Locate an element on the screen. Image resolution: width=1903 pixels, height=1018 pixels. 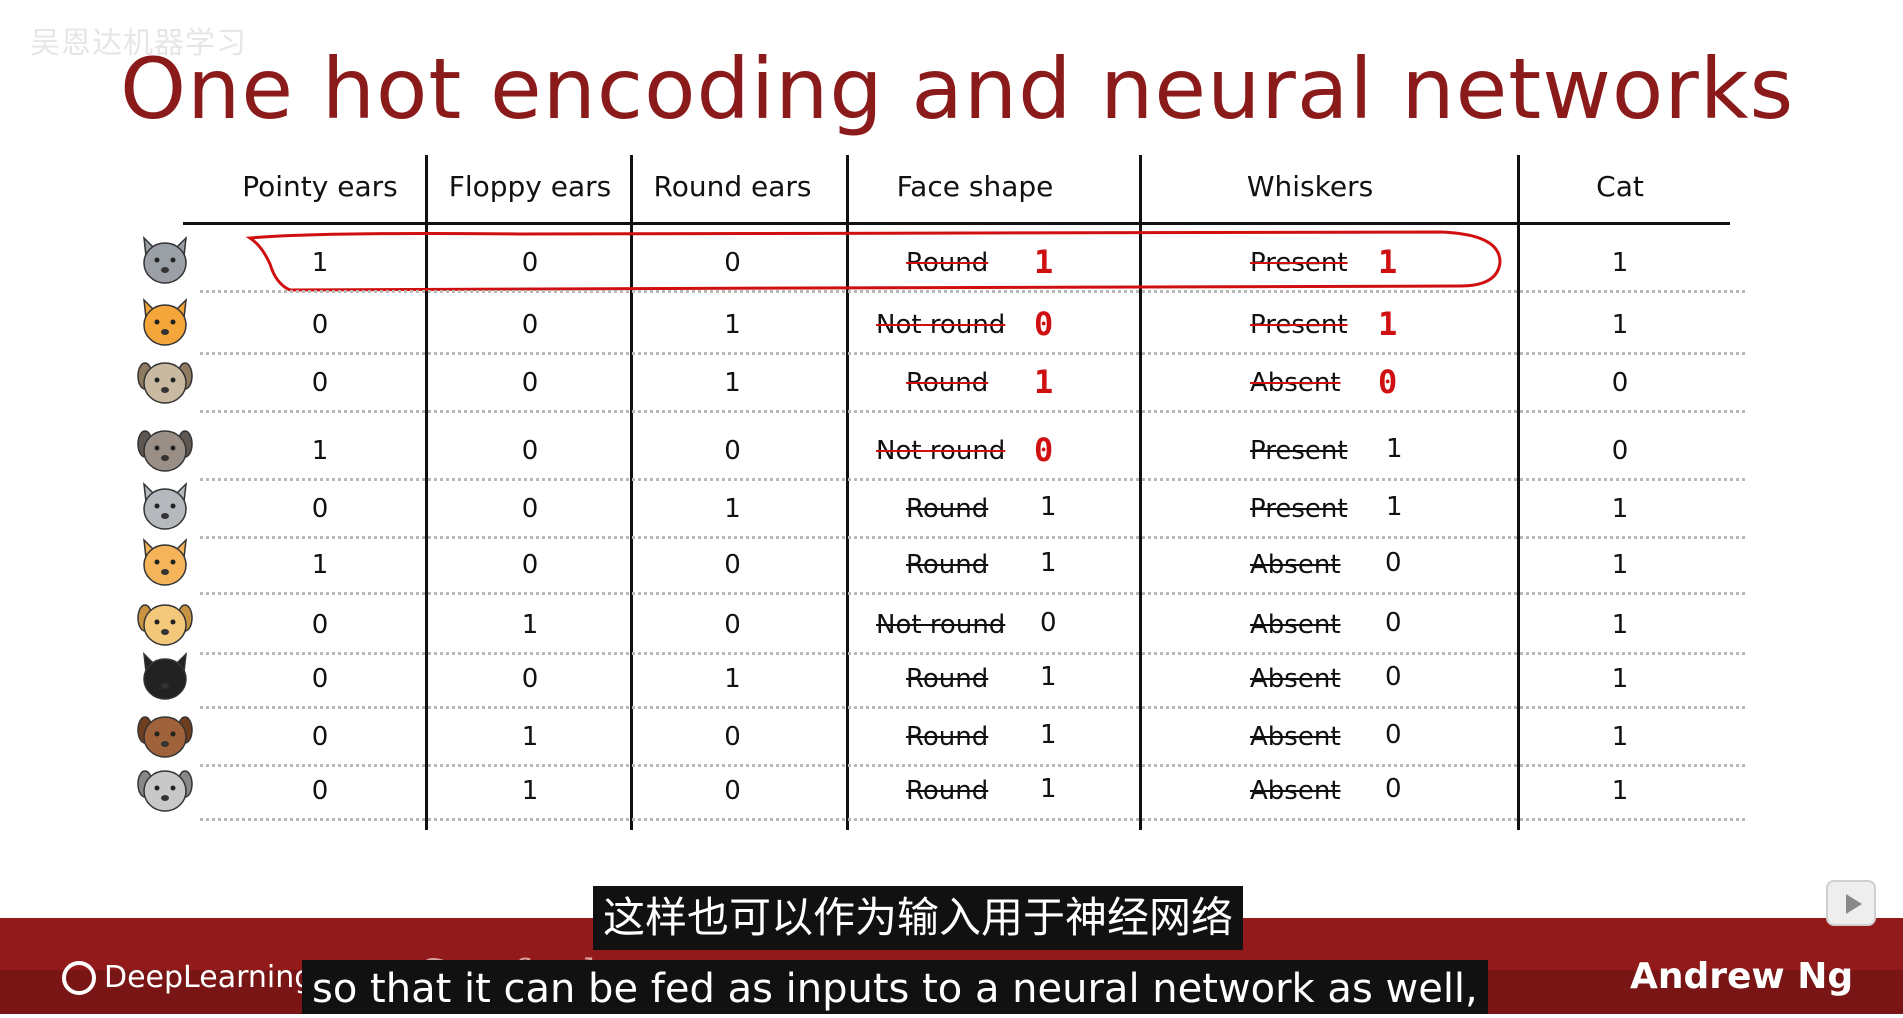
header-round-ears: Round ears is located at coordinates (732, 186).